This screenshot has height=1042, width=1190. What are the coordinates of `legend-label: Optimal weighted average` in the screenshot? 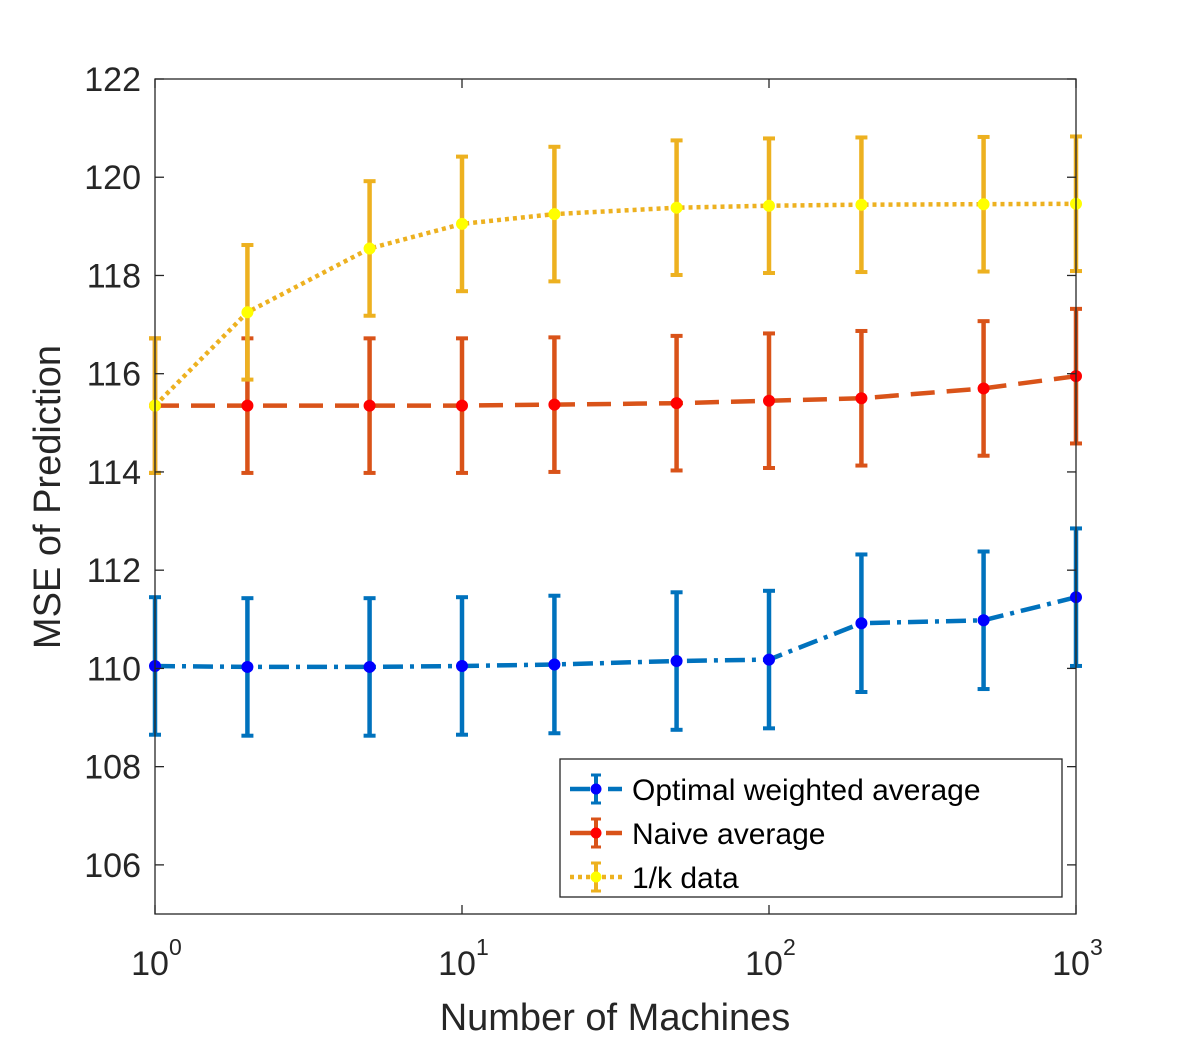 It's located at (806, 790).